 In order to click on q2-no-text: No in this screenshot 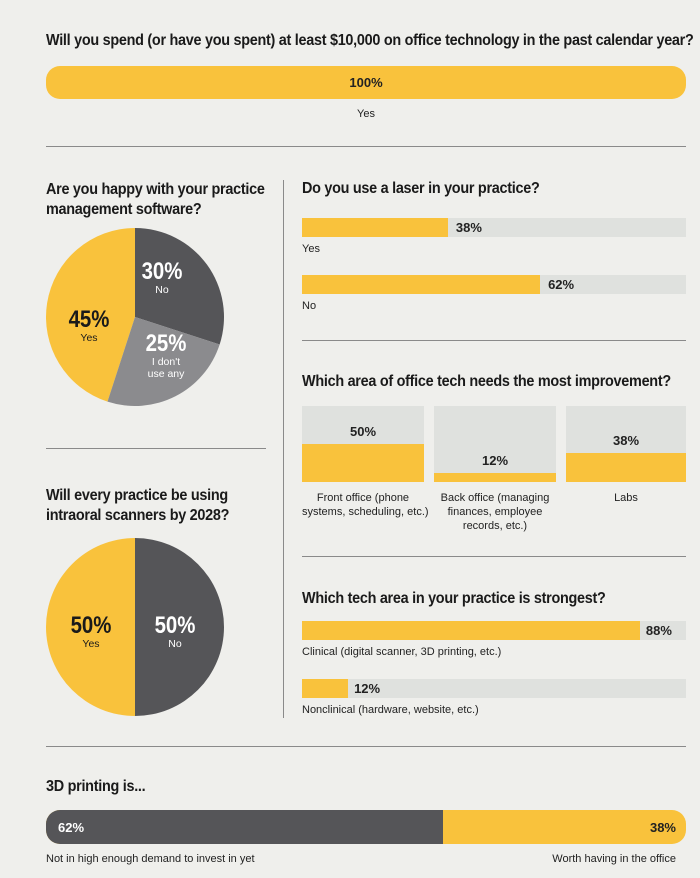, I will do `click(162, 290)`.